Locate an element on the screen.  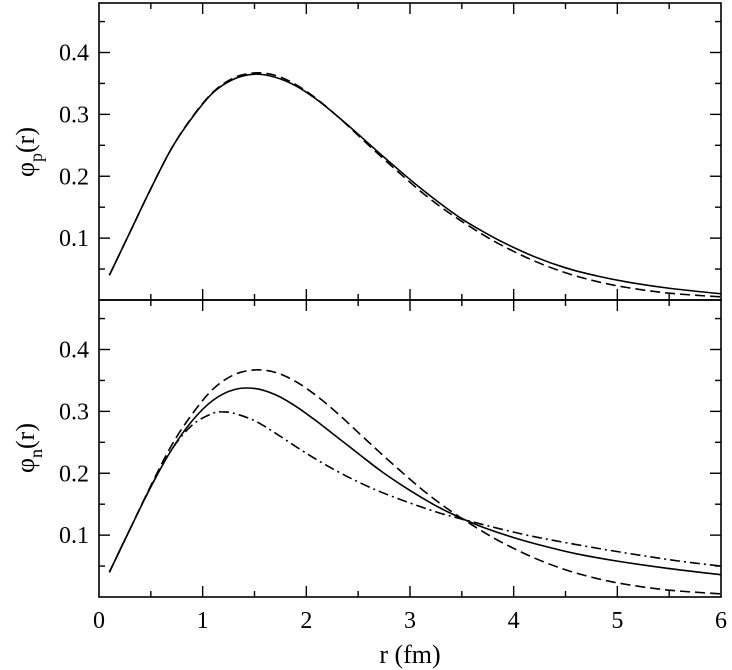
bottom-y-axis-label-suffix: (r) is located at coordinates (25, 436).